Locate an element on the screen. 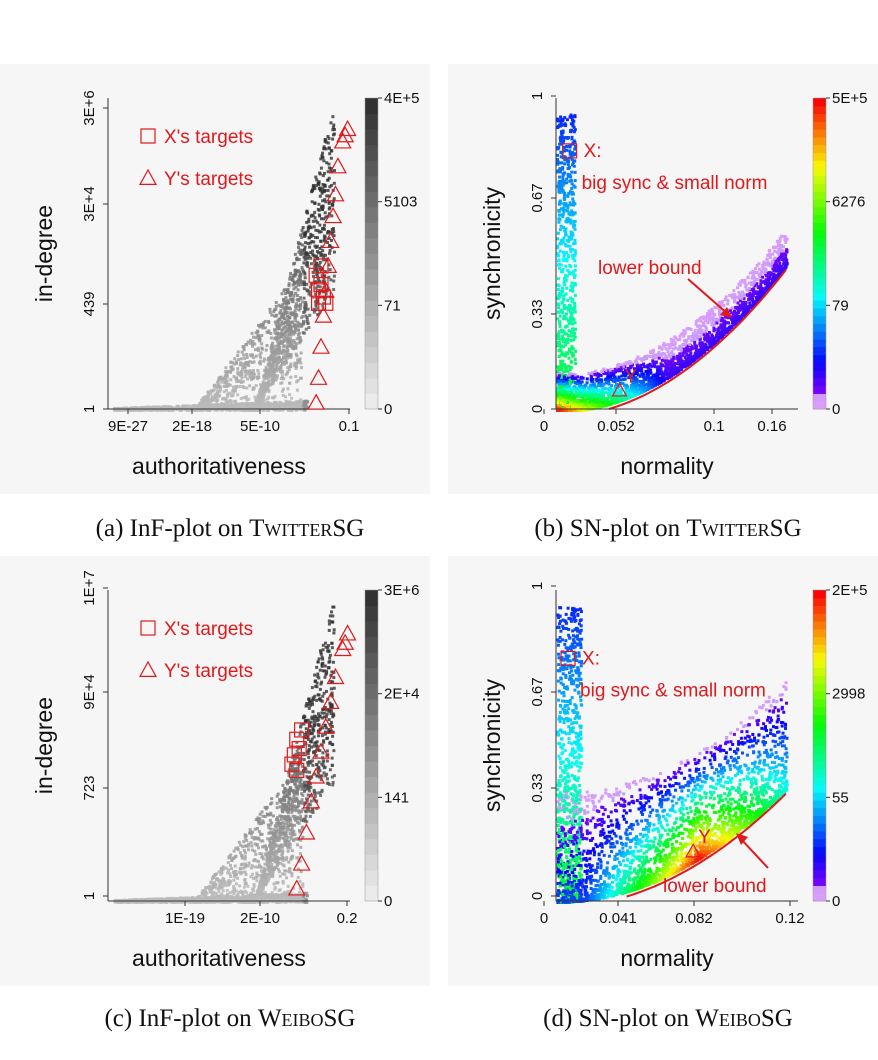  panel-a-x-axis-label: authoritativeness is located at coordinates (219, 466).